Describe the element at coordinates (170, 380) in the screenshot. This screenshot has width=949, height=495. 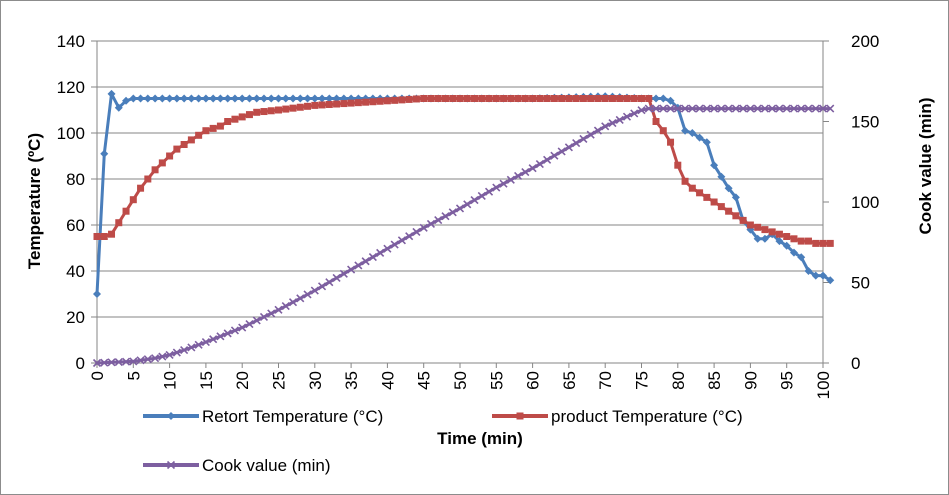
I see `x-tick-label: 10` at that location.